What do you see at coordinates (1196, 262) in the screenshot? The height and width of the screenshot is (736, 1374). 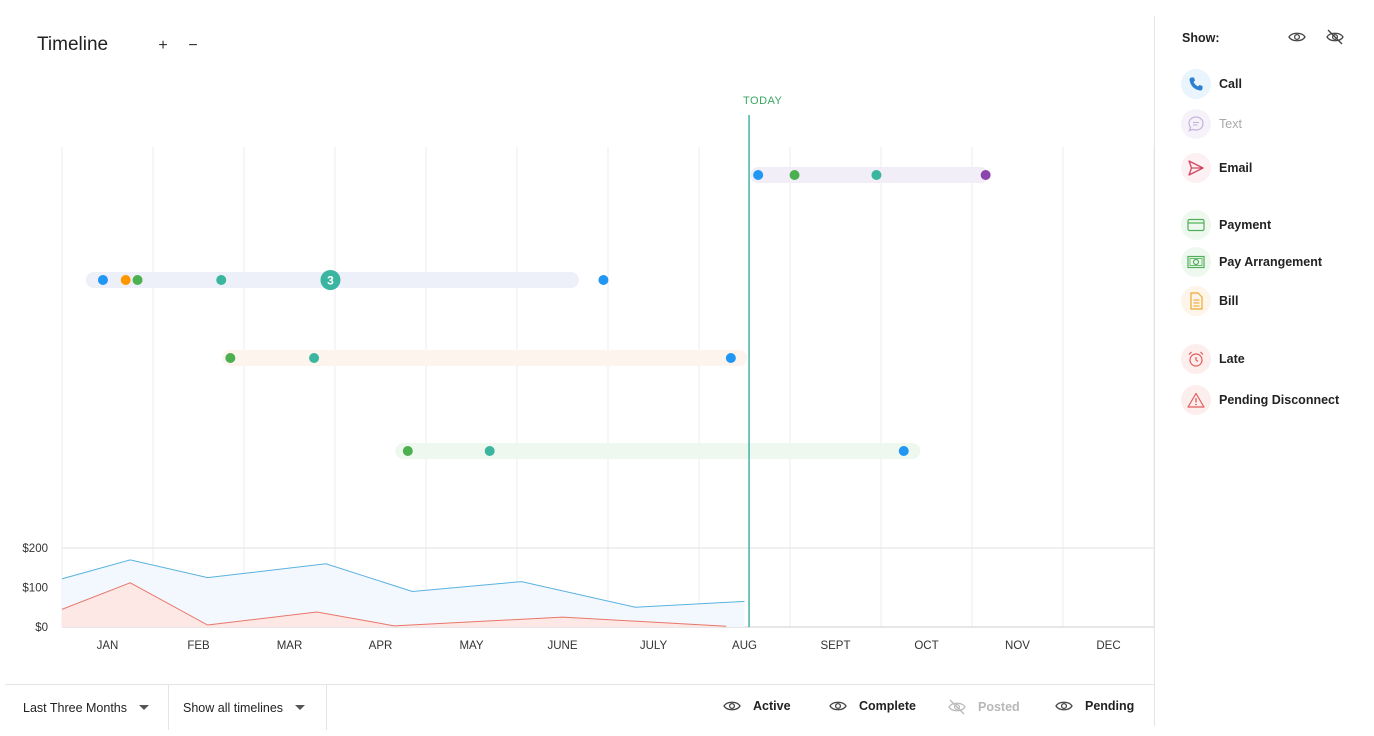 I see `money-icon` at bounding box center [1196, 262].